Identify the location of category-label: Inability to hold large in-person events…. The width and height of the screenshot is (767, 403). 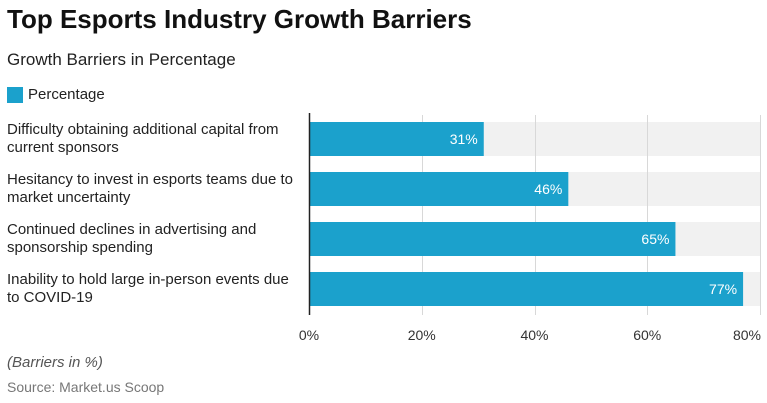
(148, 288).